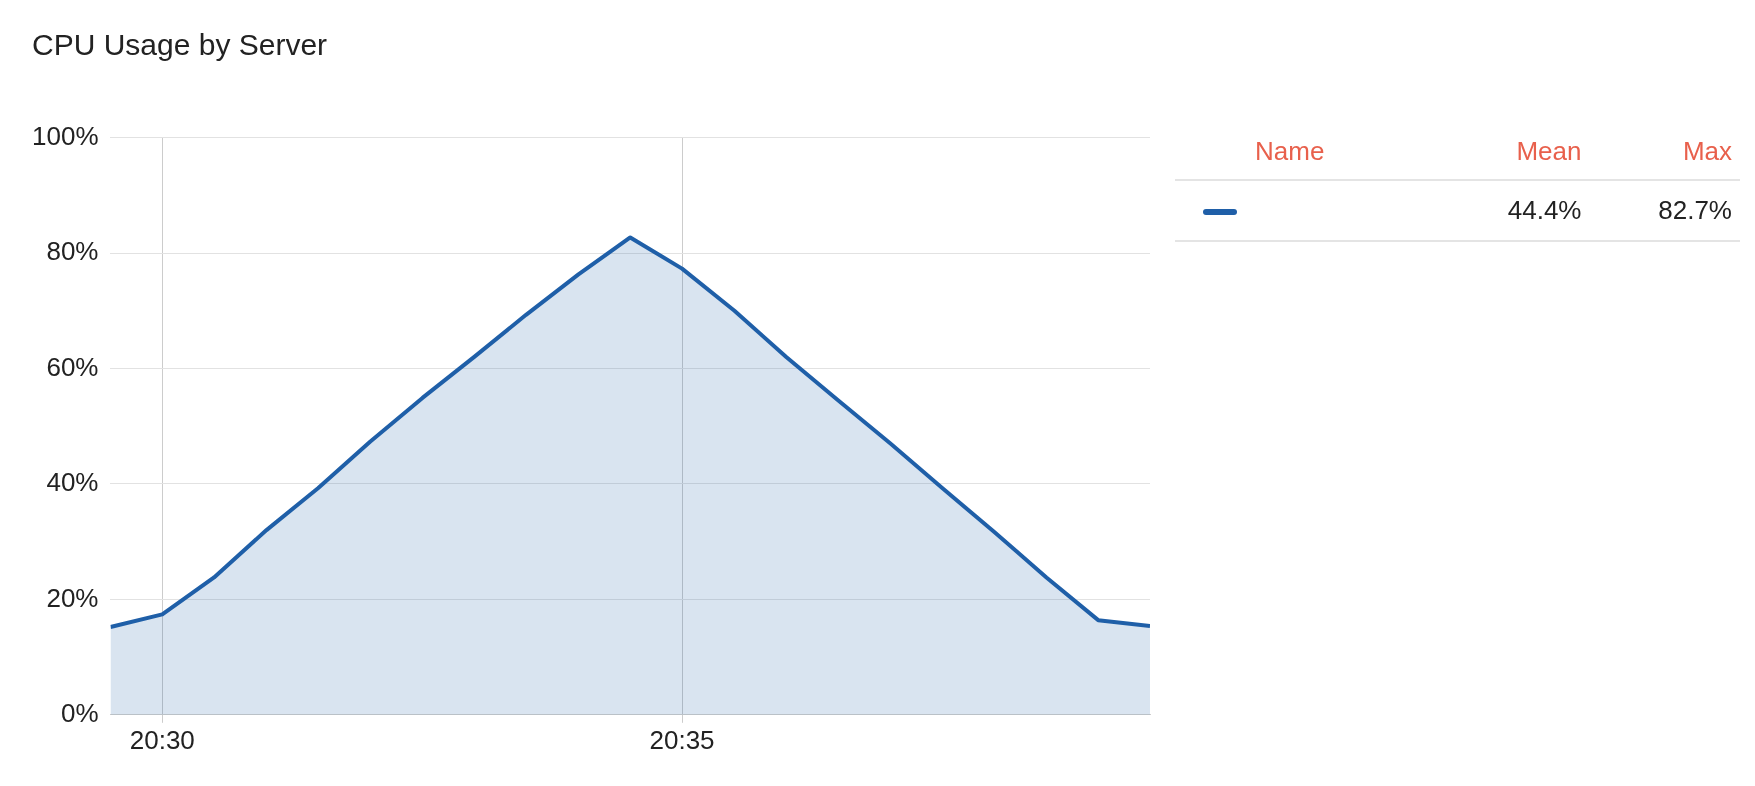 Image resolution: width=1755 pixels, height=786 pixels. Describe the element at coordinates (1514, 210) in the screenshot. I see `text: 44.4%` at that location.